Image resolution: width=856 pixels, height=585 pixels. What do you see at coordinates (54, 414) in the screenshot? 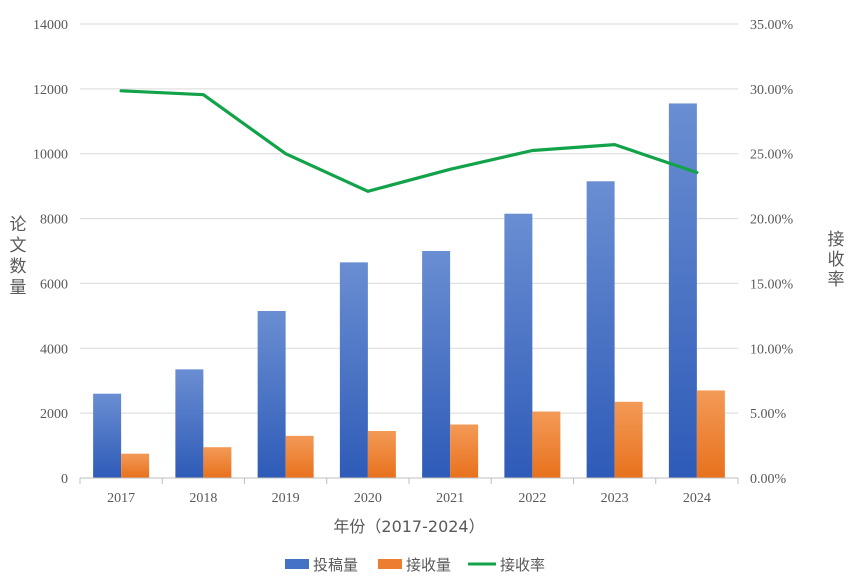
I see `y-left-tick-label: 2000` at bounding box center [54, 414].